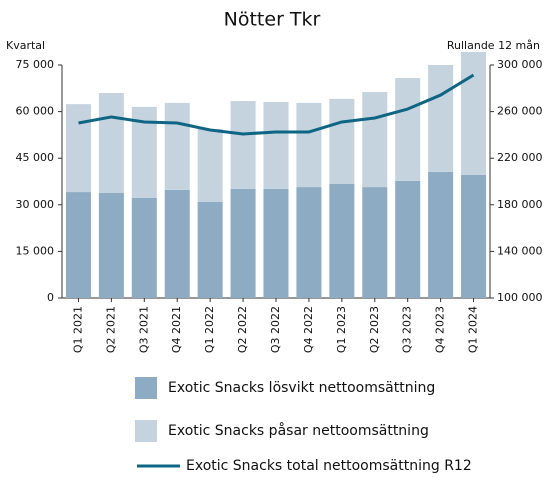 This screenshot has width=544, height=477. I want to click on legend-label: Exotic Snacks total nettoomsättning R12, so click(329, 466).